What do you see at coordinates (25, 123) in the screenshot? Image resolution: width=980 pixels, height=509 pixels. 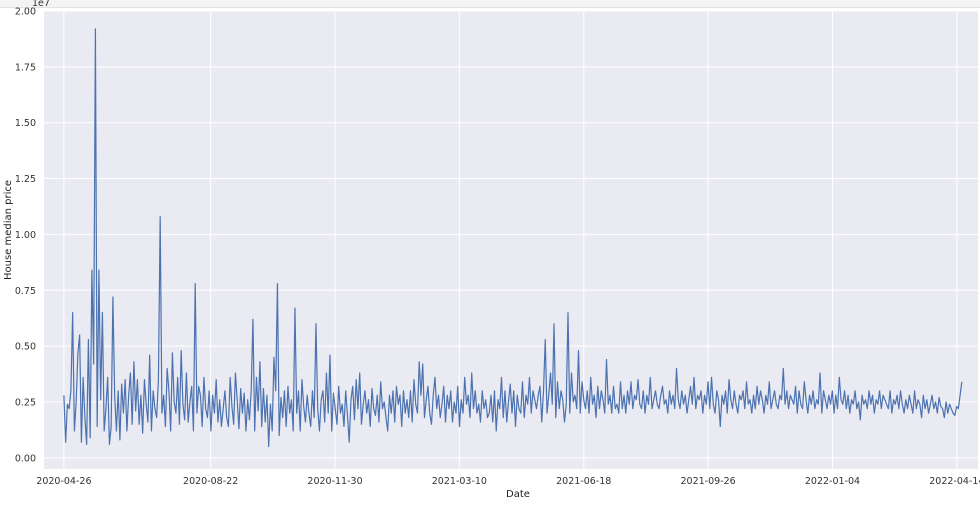 I see `y-tick-label: 1.50` at bounding box center [25, 123].